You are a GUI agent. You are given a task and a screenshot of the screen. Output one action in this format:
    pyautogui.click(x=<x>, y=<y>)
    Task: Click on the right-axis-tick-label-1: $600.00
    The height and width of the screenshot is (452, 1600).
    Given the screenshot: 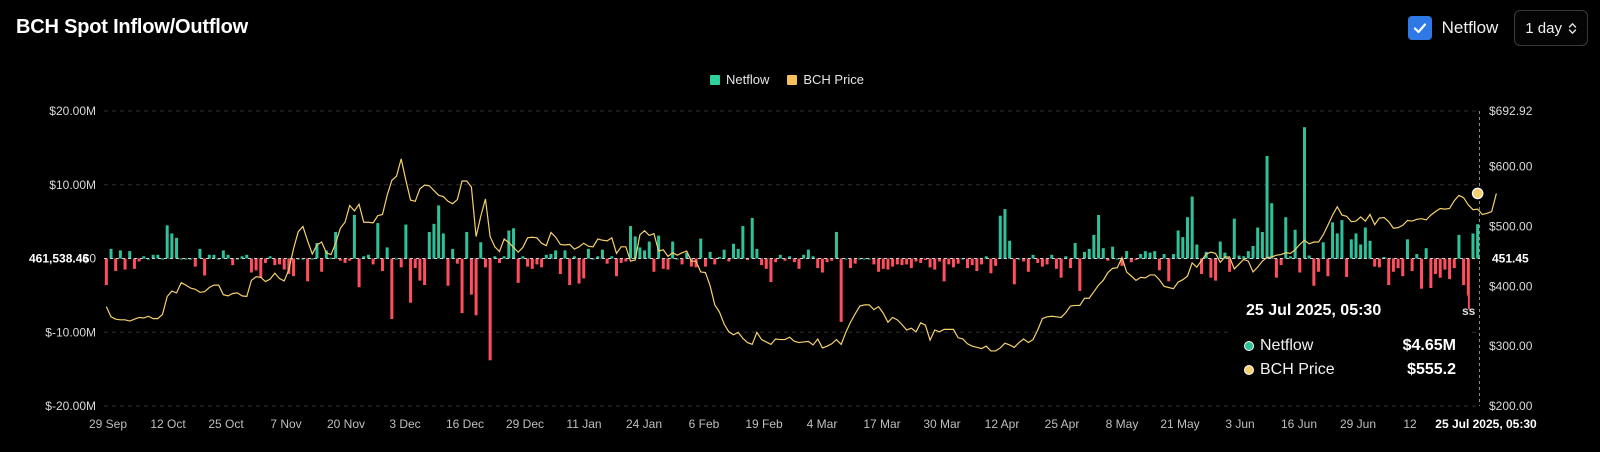 What is the action you would take?
    pyautogui.click(x=1511, y=167)
    